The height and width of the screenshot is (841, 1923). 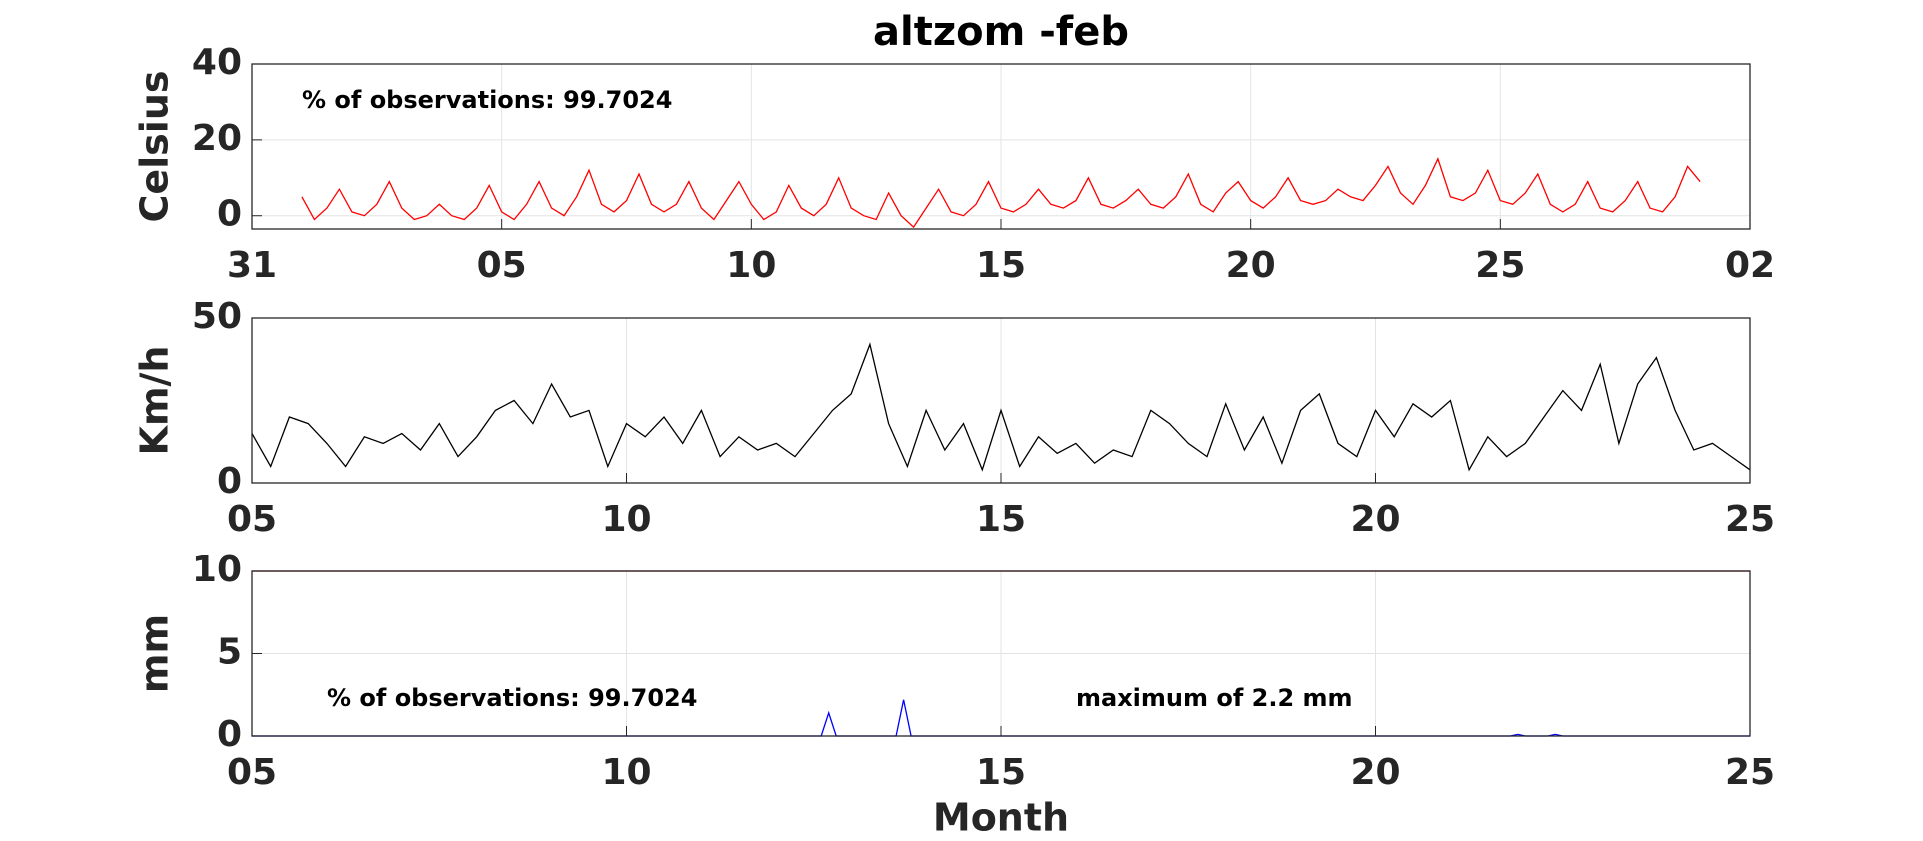 What do you see at coordinates (217, 138) in the screenshot?
I see `y-tick-label: 20` at bounding box center [217, 138].